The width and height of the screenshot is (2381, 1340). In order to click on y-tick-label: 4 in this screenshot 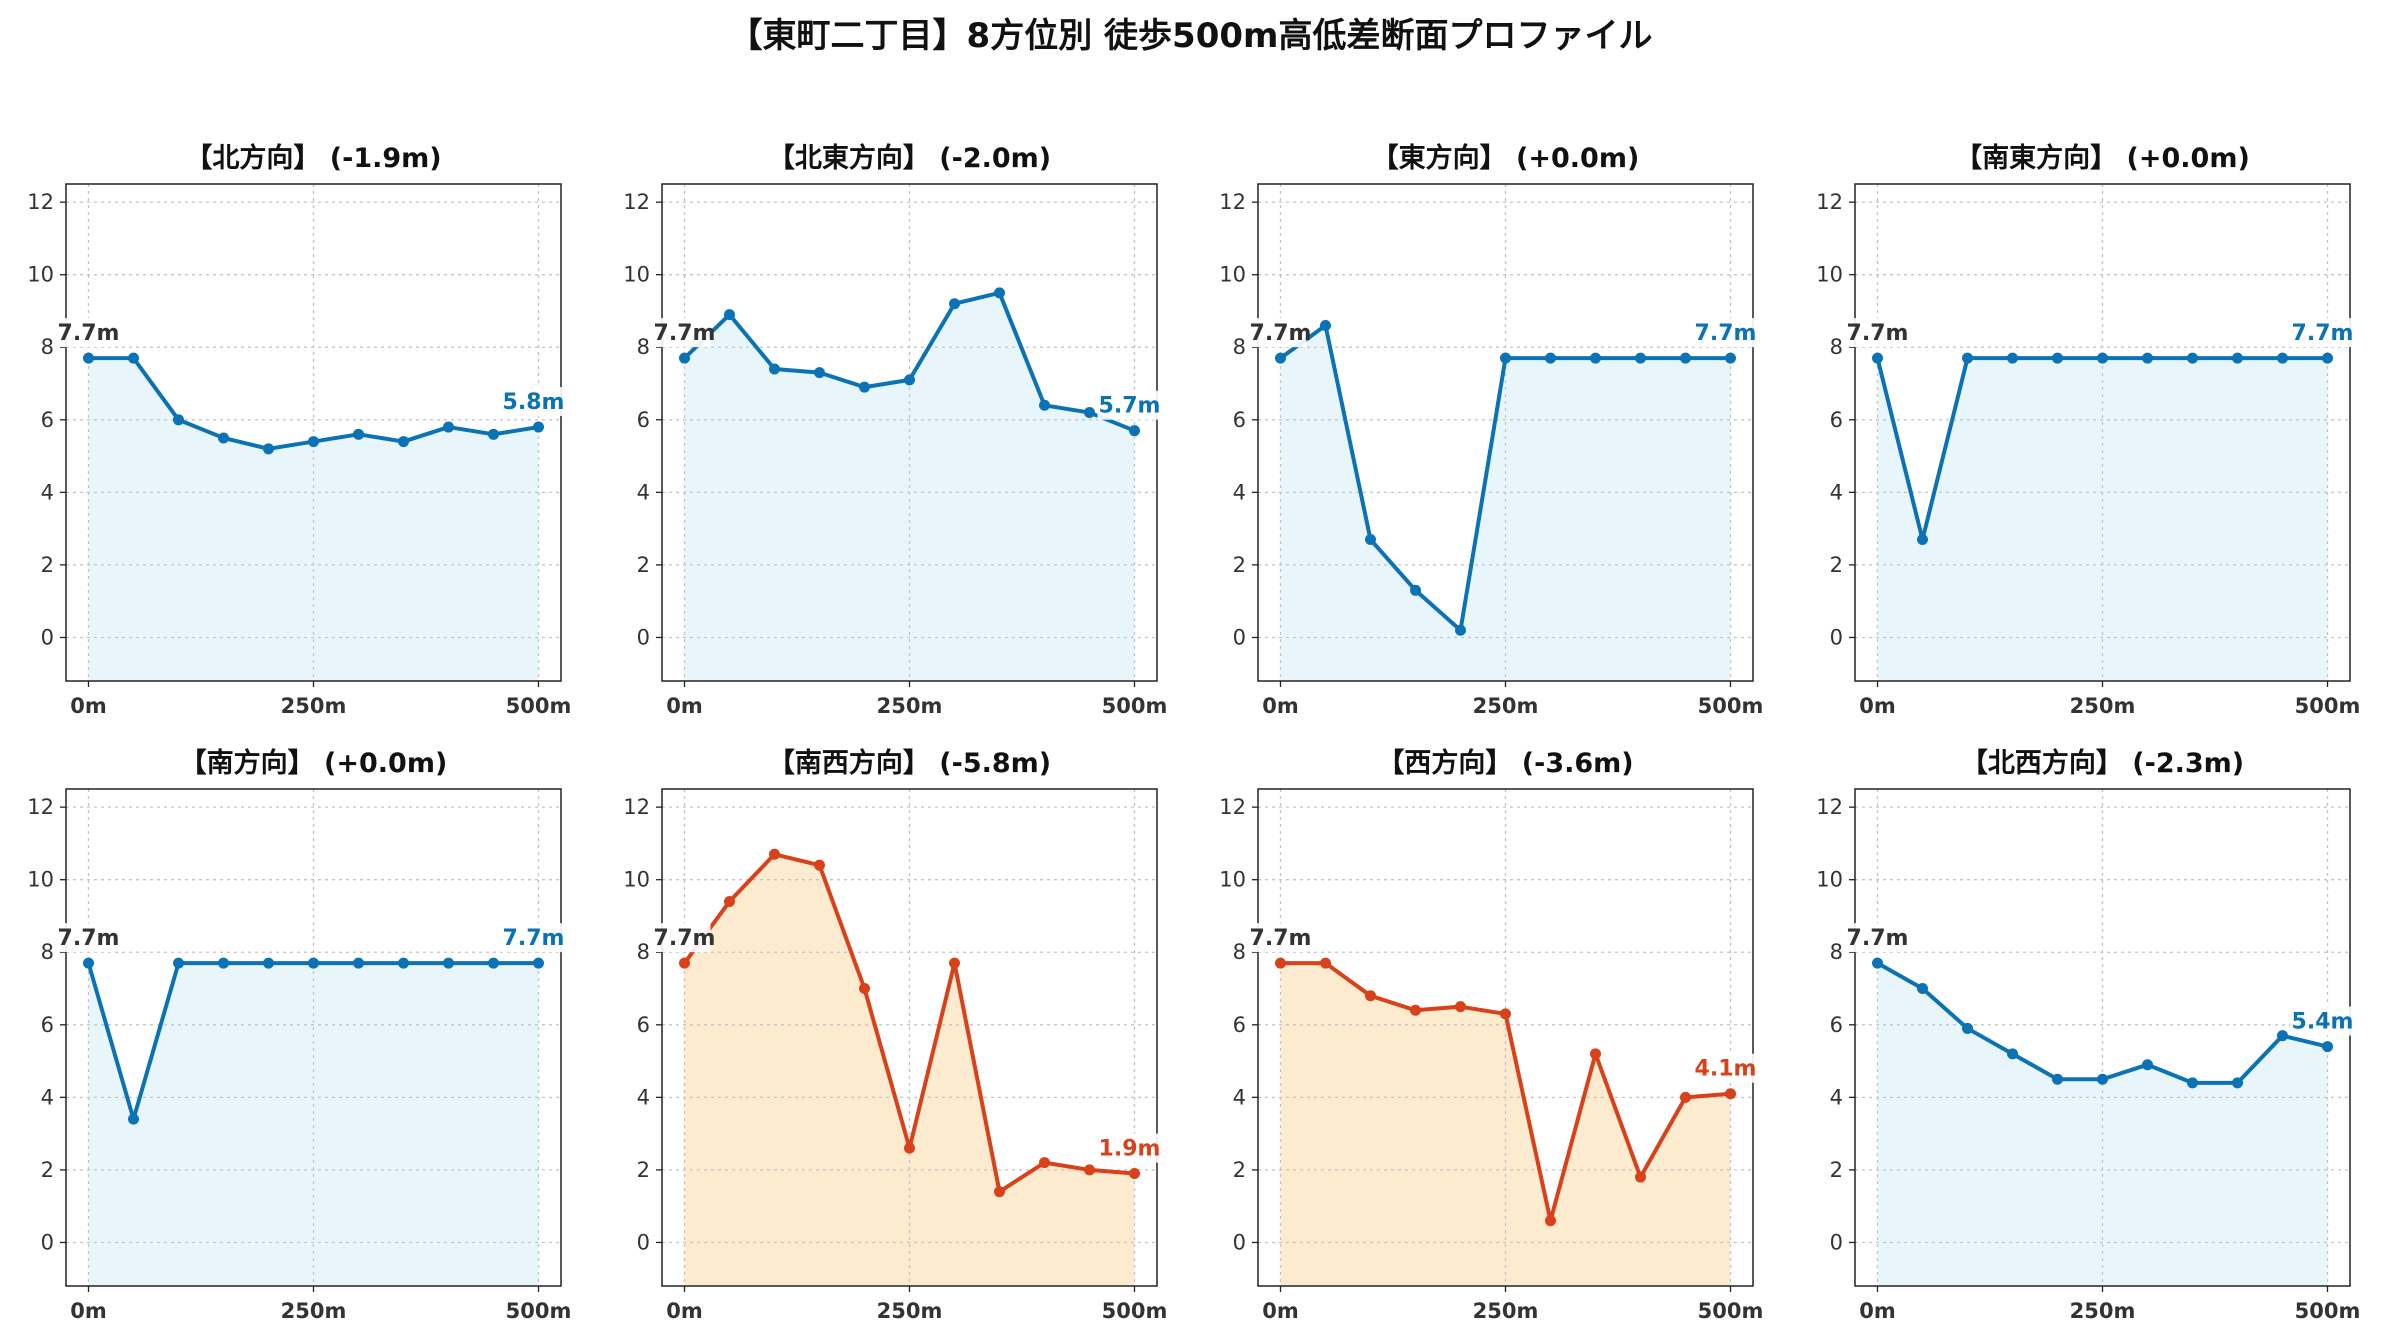, I will do `click(643, 492)`.